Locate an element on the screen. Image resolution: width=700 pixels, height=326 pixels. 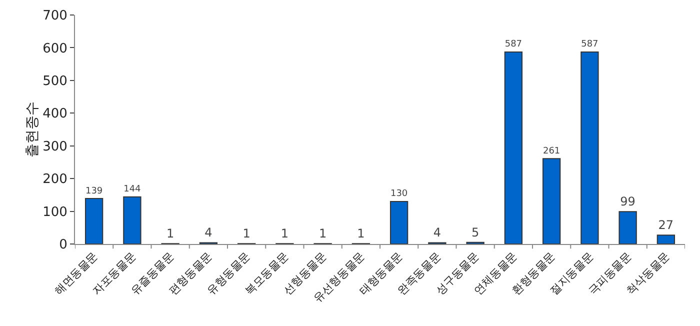
data-label: 144 is located at coordinates (133, 189).